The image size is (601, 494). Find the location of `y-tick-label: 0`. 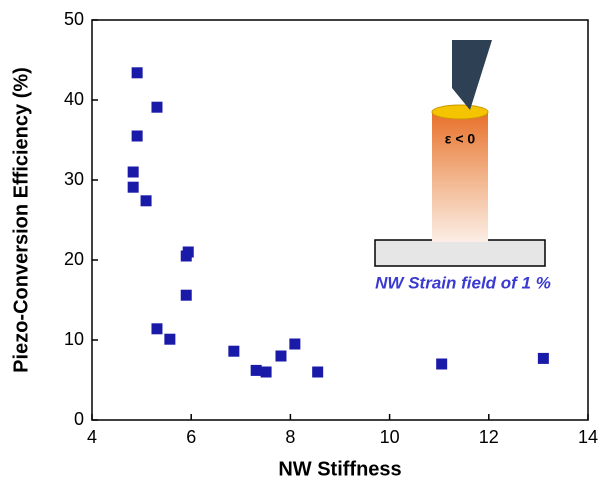

y-tick-label: 0 is located at coordinates (79, 419).